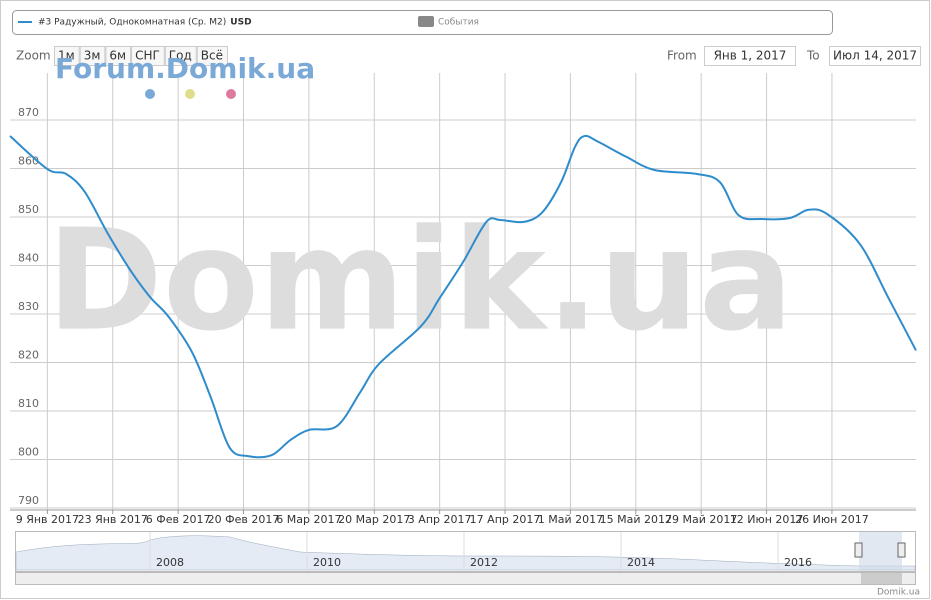 The height and width of the screenshot is (600, 931). I want to click on zoom-button-label: СНГ, so click(147, 56).